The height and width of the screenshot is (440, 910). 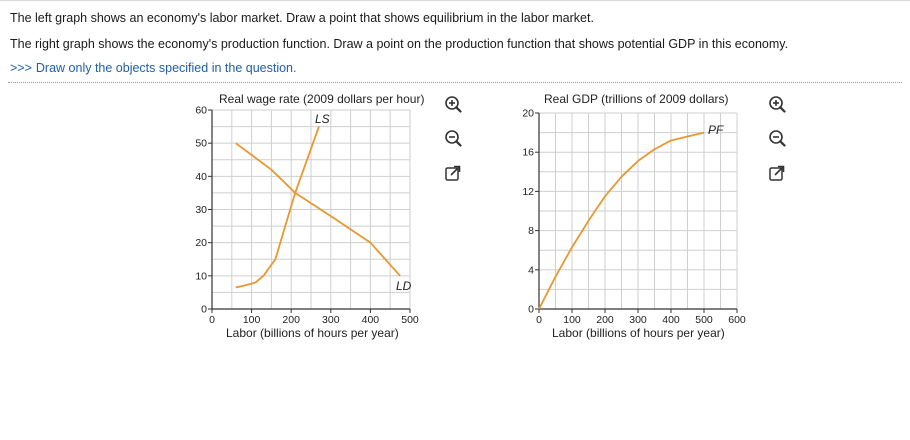 I want to click on labor-market-y-tick-label: 0, so click(x=204, y=310).